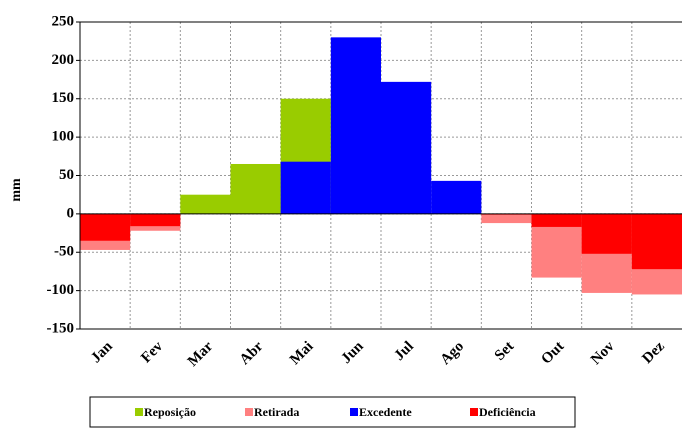 The height and width of the screenshot is (430, 683). What do you see at coordinates (63, 60) in the screenshot?
I see `y-tick-label: 200` at bounding box center [63, 60].